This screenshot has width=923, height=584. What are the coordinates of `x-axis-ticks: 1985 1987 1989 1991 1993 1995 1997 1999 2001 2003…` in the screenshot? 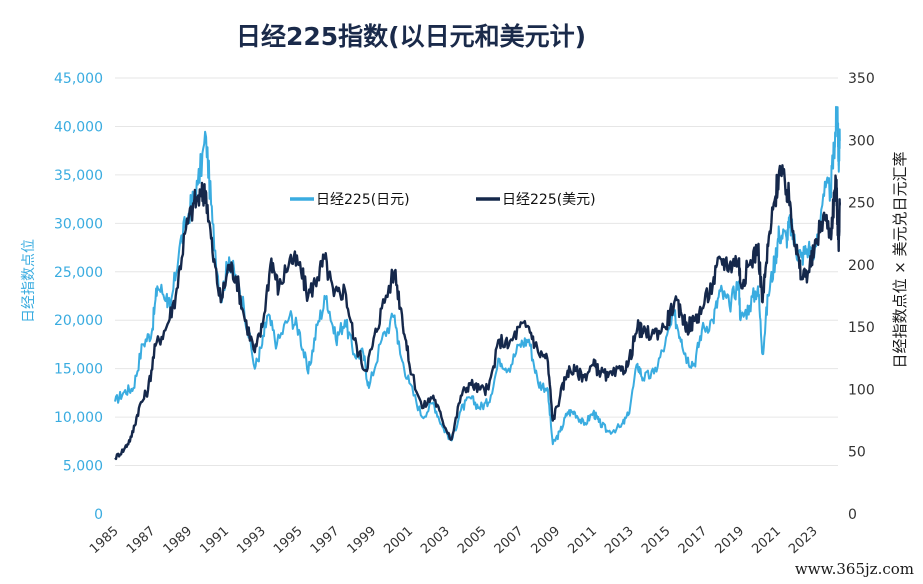 It's located at (454, 540).